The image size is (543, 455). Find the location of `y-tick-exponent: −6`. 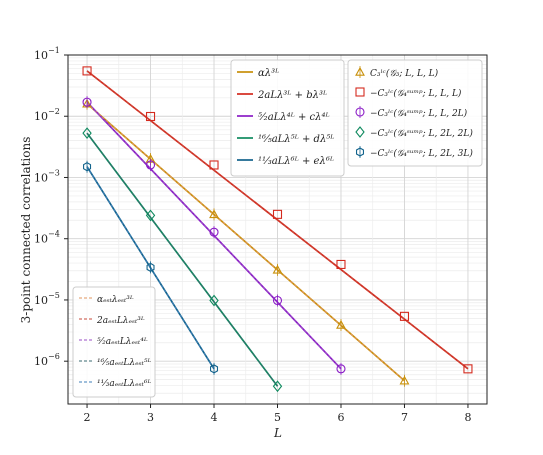

y-tick-exponent: −6 is located at coordinates (54, 356).